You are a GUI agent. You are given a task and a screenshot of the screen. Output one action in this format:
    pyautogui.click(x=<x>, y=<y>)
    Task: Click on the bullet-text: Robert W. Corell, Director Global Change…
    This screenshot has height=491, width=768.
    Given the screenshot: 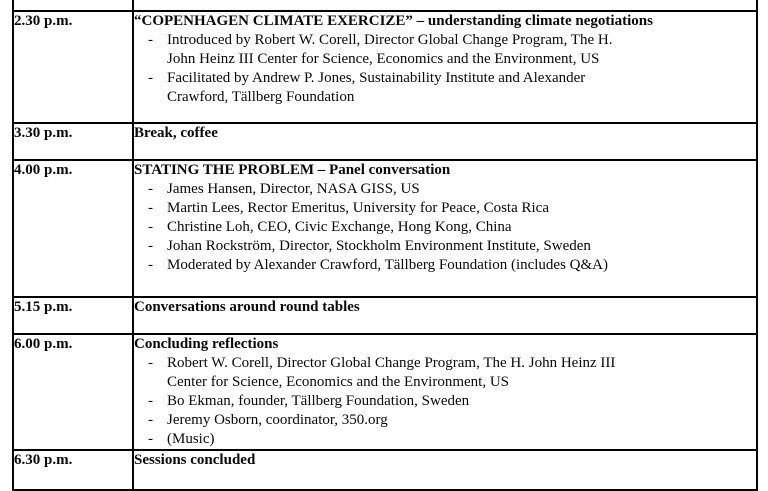 What is the action you would take?
    pyautogui.click(x=391, y=363)
    